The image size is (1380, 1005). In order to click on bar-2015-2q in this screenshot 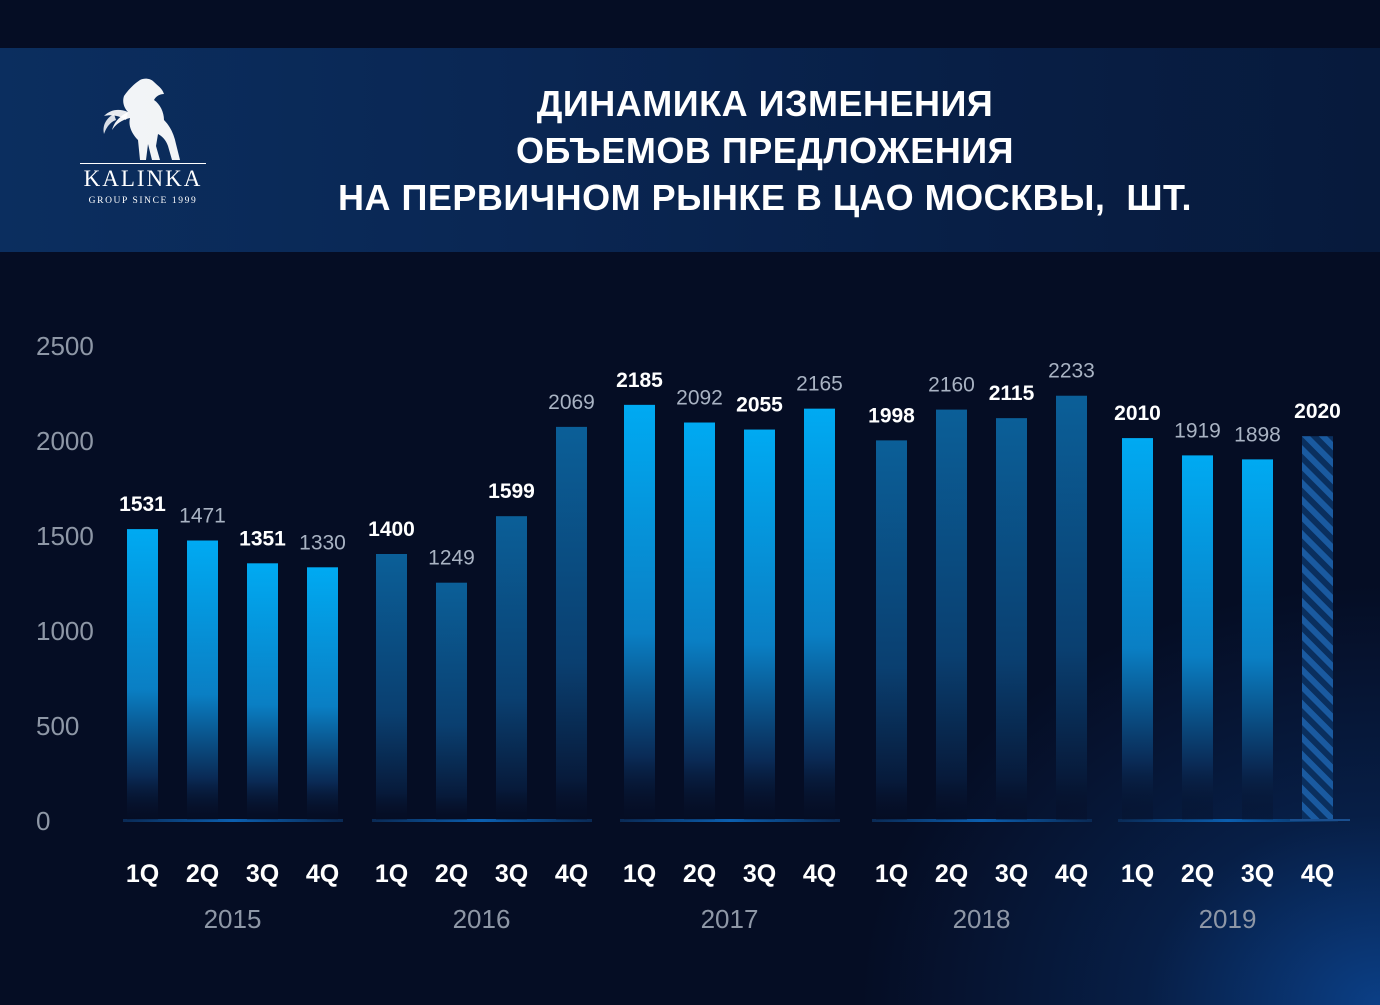, I will do `click(202, 680)`.